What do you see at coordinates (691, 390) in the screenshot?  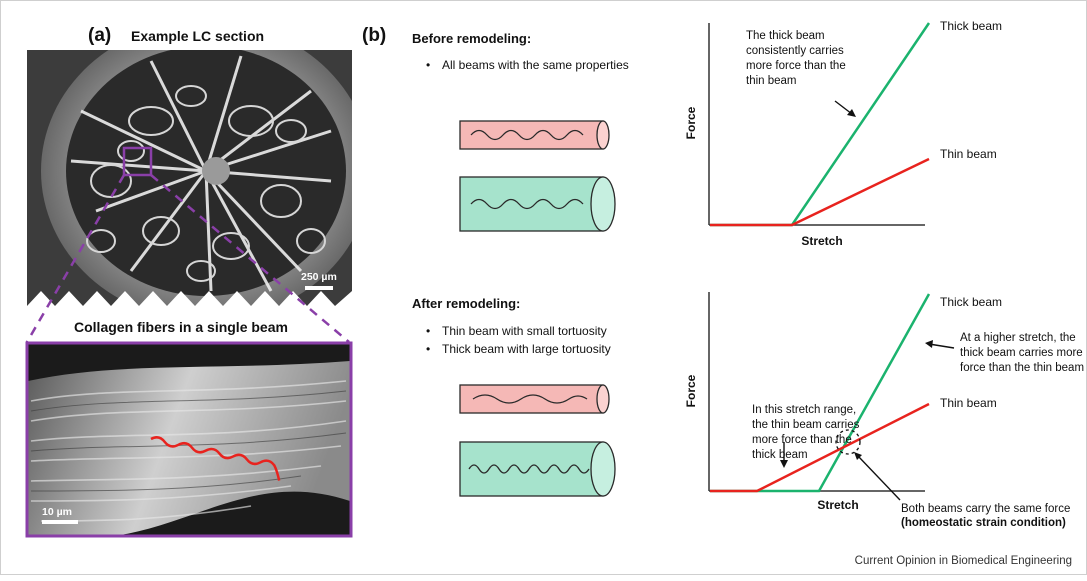 I see `chart-after-ylabel: Force` at bounding box center [691, 390].